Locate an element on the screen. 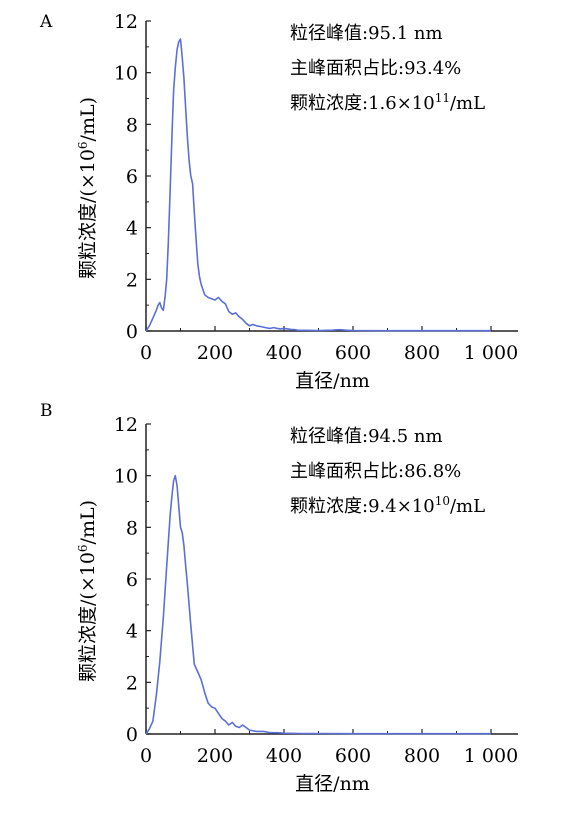 The height and width of the screenshot is (813, 567). annotation-text: 主峰面积占比:86.8% is located at coordinates (375, 471).